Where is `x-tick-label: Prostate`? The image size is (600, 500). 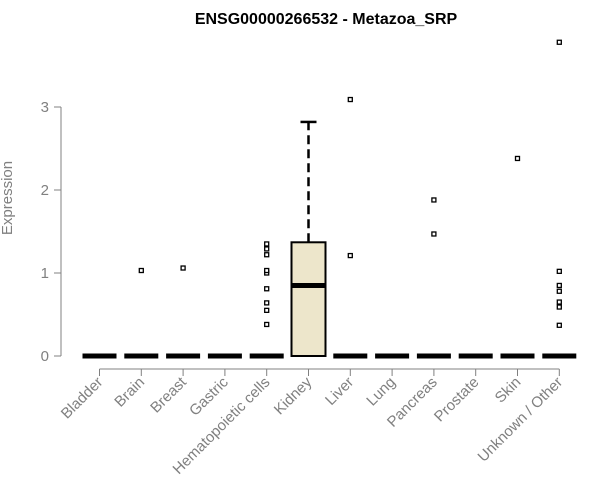
x-tick-label: Prostate is located at coordinates (457, 400).